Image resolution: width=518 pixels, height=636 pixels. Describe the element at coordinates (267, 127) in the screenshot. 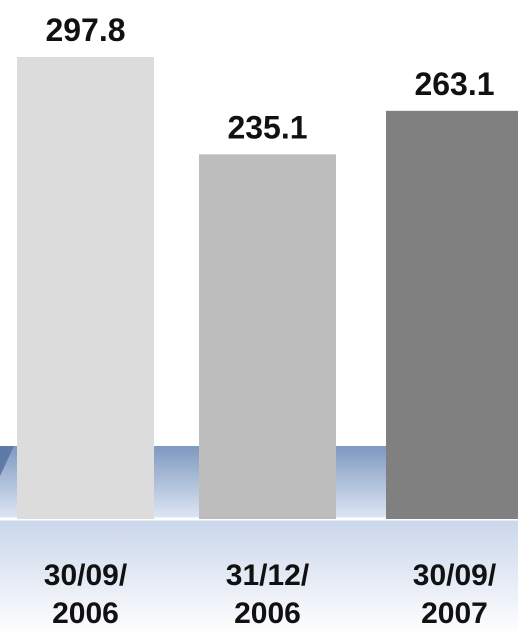

I see `value-label-2: 235.1` at that location.